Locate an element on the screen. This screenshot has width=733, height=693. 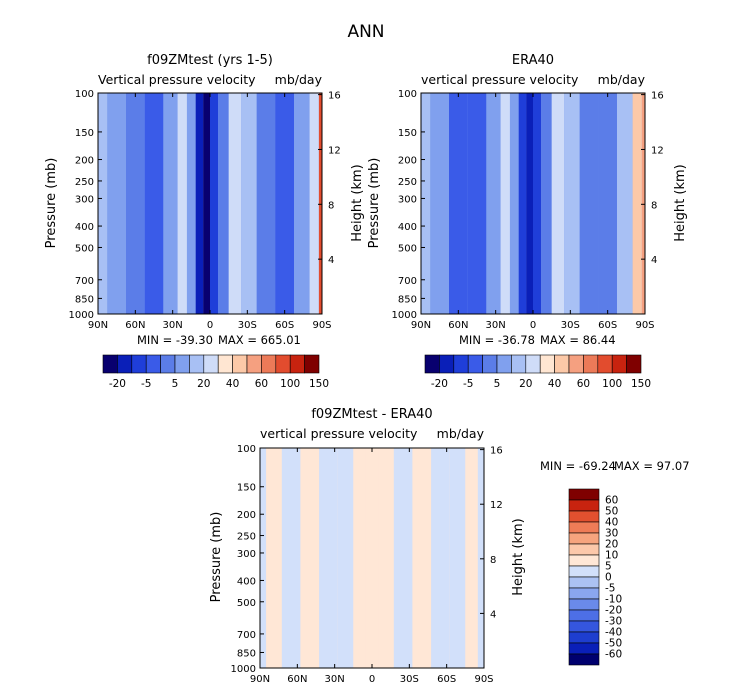
colorbar-label: -30 is located at coordinates (613, 622).